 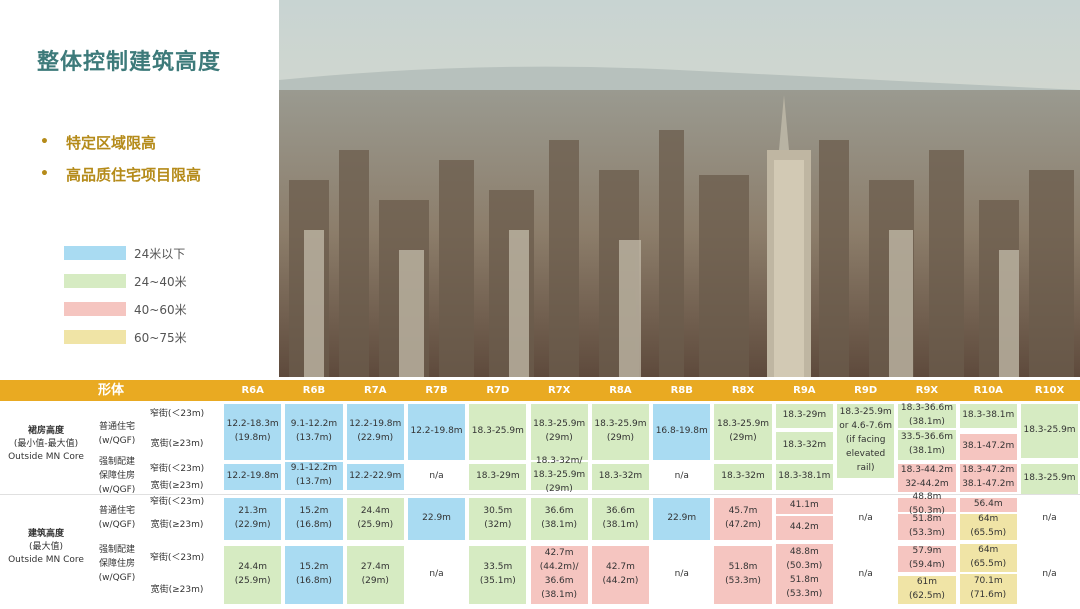 What do you see at coordinates (1049, 574) in the screenshot?
I see `table-cell-d_r10x: n/a` at bounding box center [1049, 574].